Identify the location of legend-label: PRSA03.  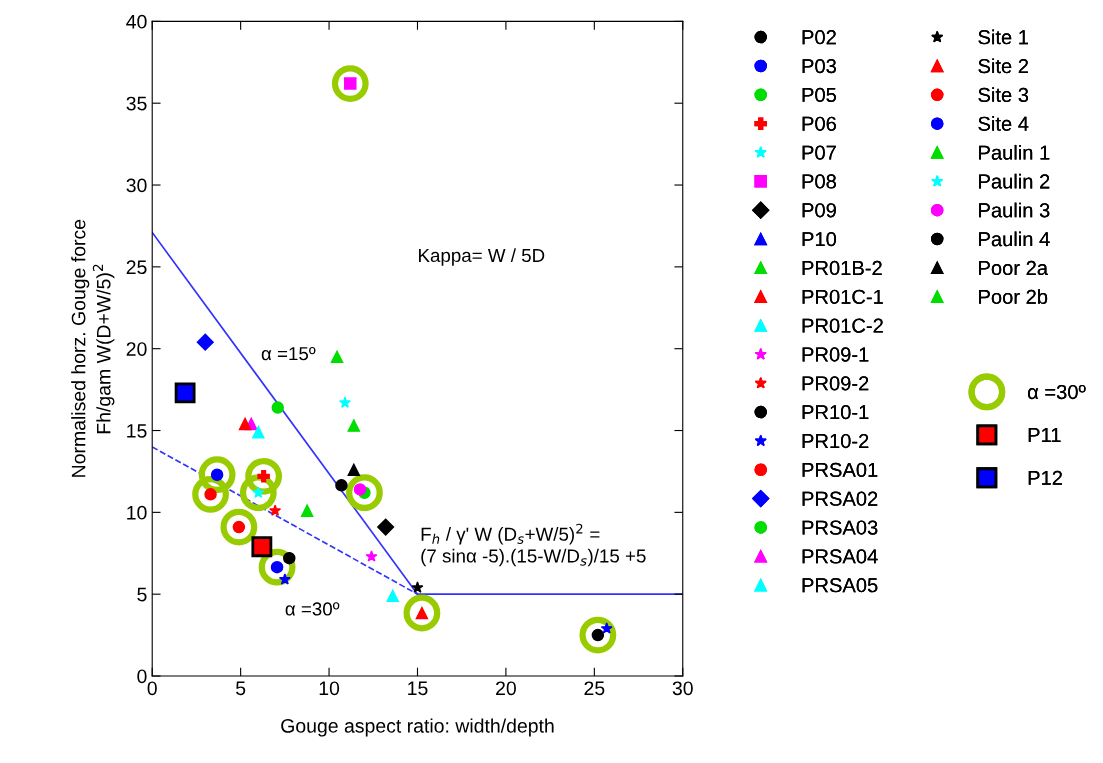
(840, 527).